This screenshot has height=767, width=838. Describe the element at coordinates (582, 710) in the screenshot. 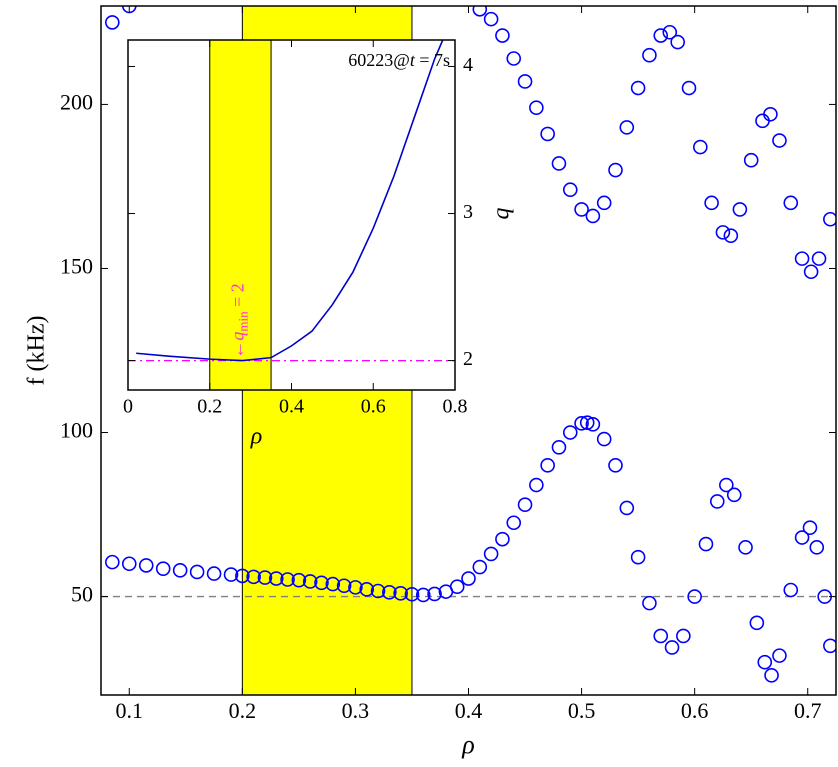

I see `x-tick-label: 0.5` at that location.